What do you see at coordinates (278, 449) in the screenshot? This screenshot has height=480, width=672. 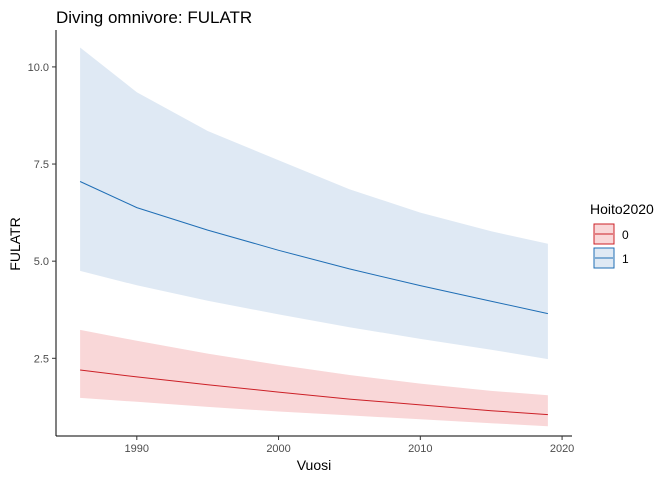 I see `x-tick-label: 2000` at bounding box center [278, 449].